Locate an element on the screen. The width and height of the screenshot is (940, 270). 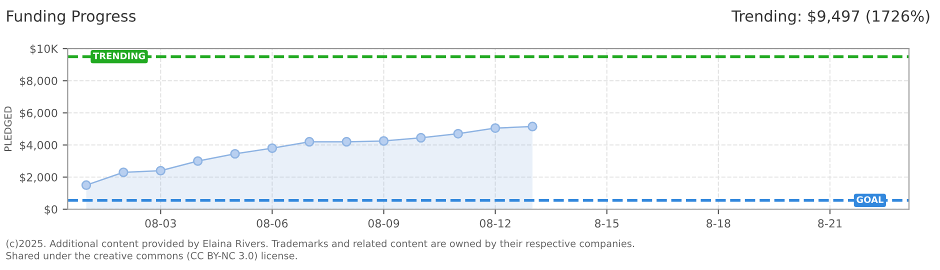
x-tick-label: 8-21 is located at coordinates (830, 223).